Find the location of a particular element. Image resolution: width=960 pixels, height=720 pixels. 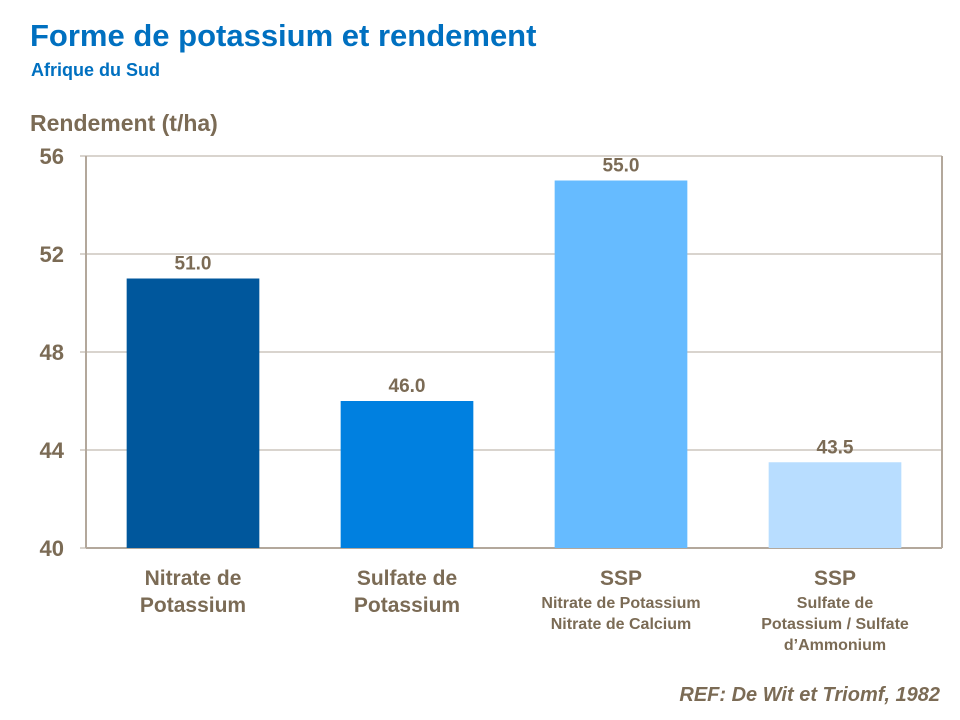

y-tick-label: 56 is located at coordinates (52, 156).